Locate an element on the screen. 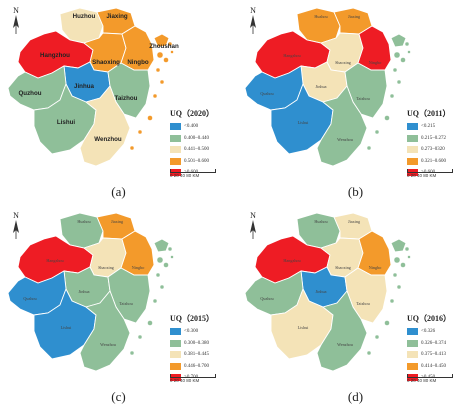  legend-label: <0.300 is located at coordinates (191, 332).